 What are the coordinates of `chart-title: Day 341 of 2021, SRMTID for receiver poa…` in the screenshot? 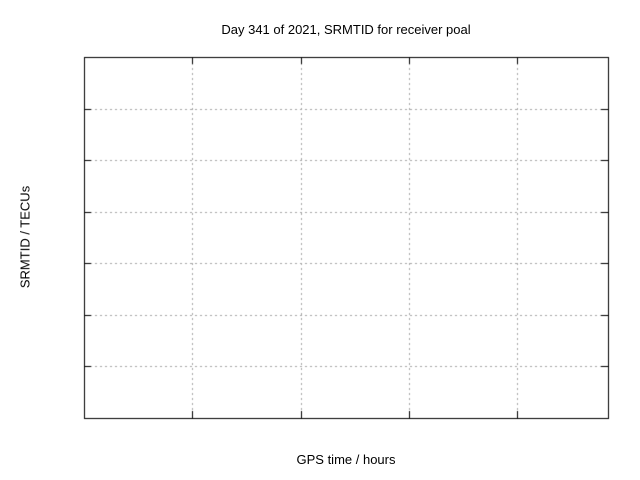 It's located at (346, 29).